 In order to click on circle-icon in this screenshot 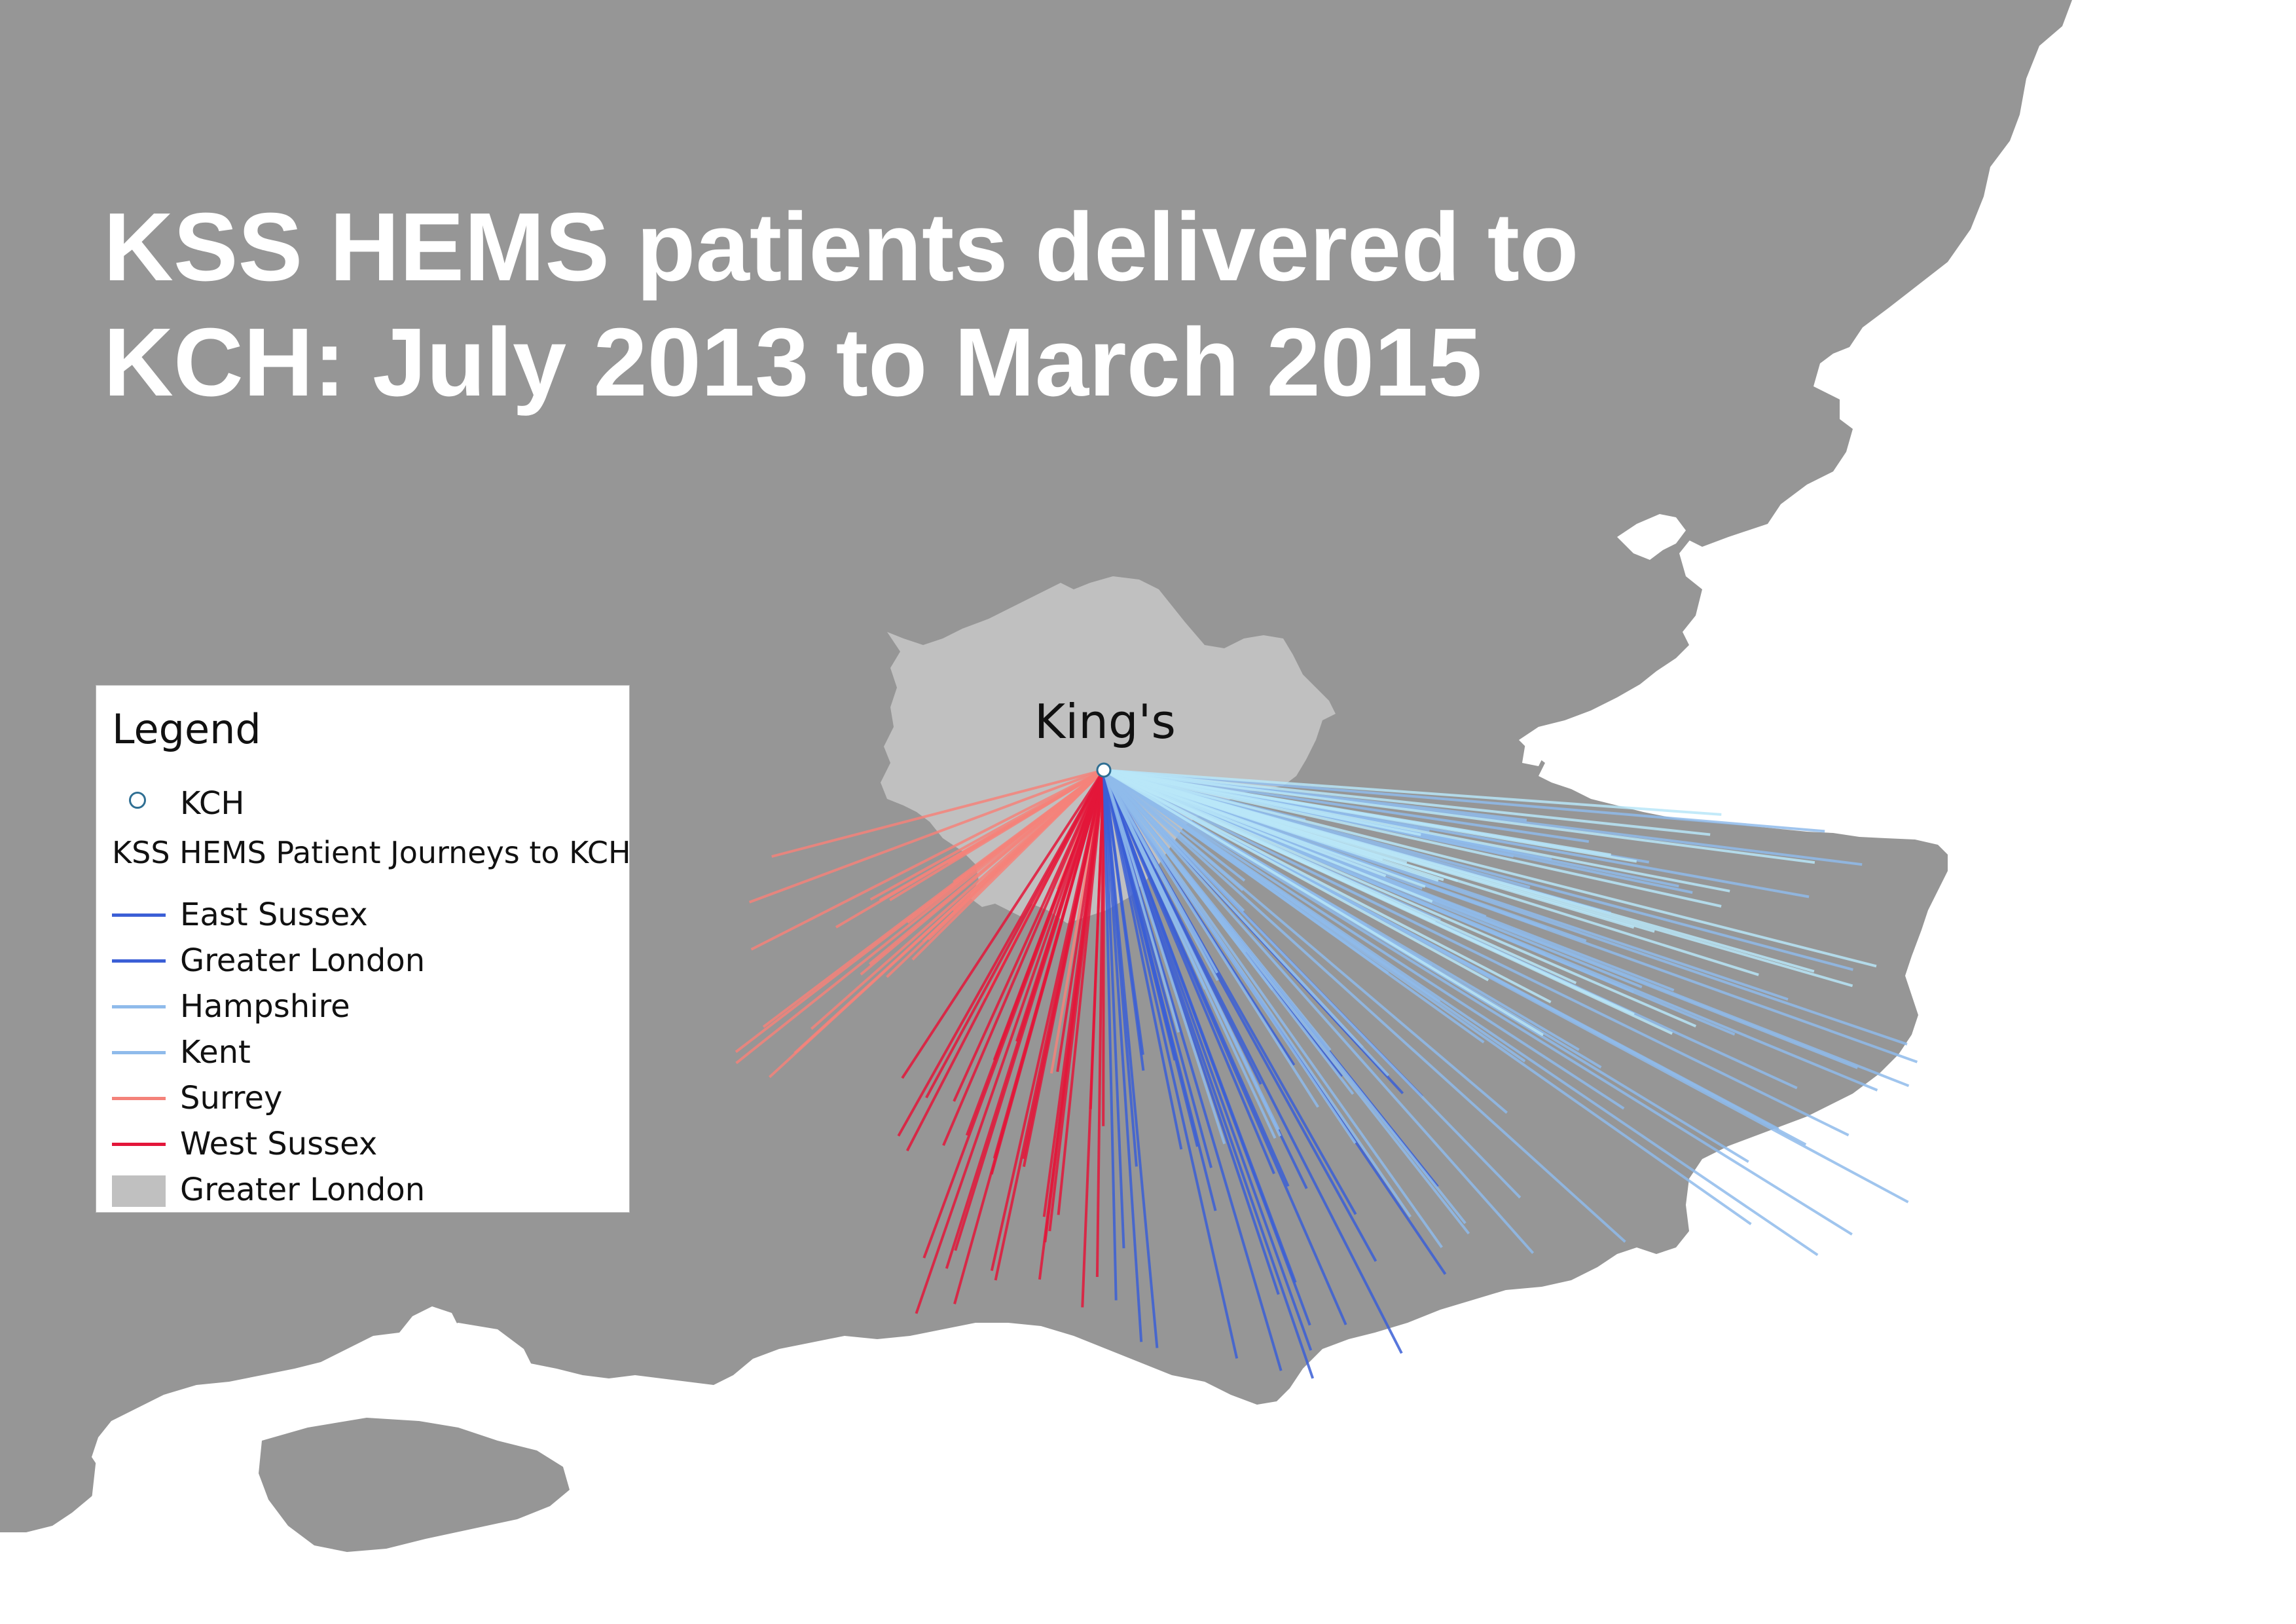, I will do `click(137, 800)`.